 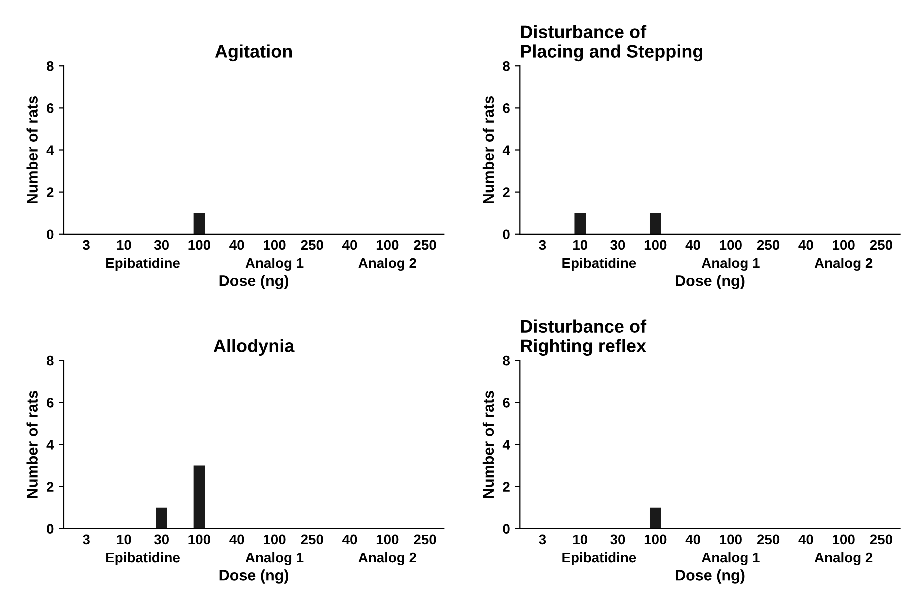 What do you see at coordinates (612, 43) in the screenshot?
I see `chart-title: Disturbance of Placing and Stepping` at bounding box center [612, 43].